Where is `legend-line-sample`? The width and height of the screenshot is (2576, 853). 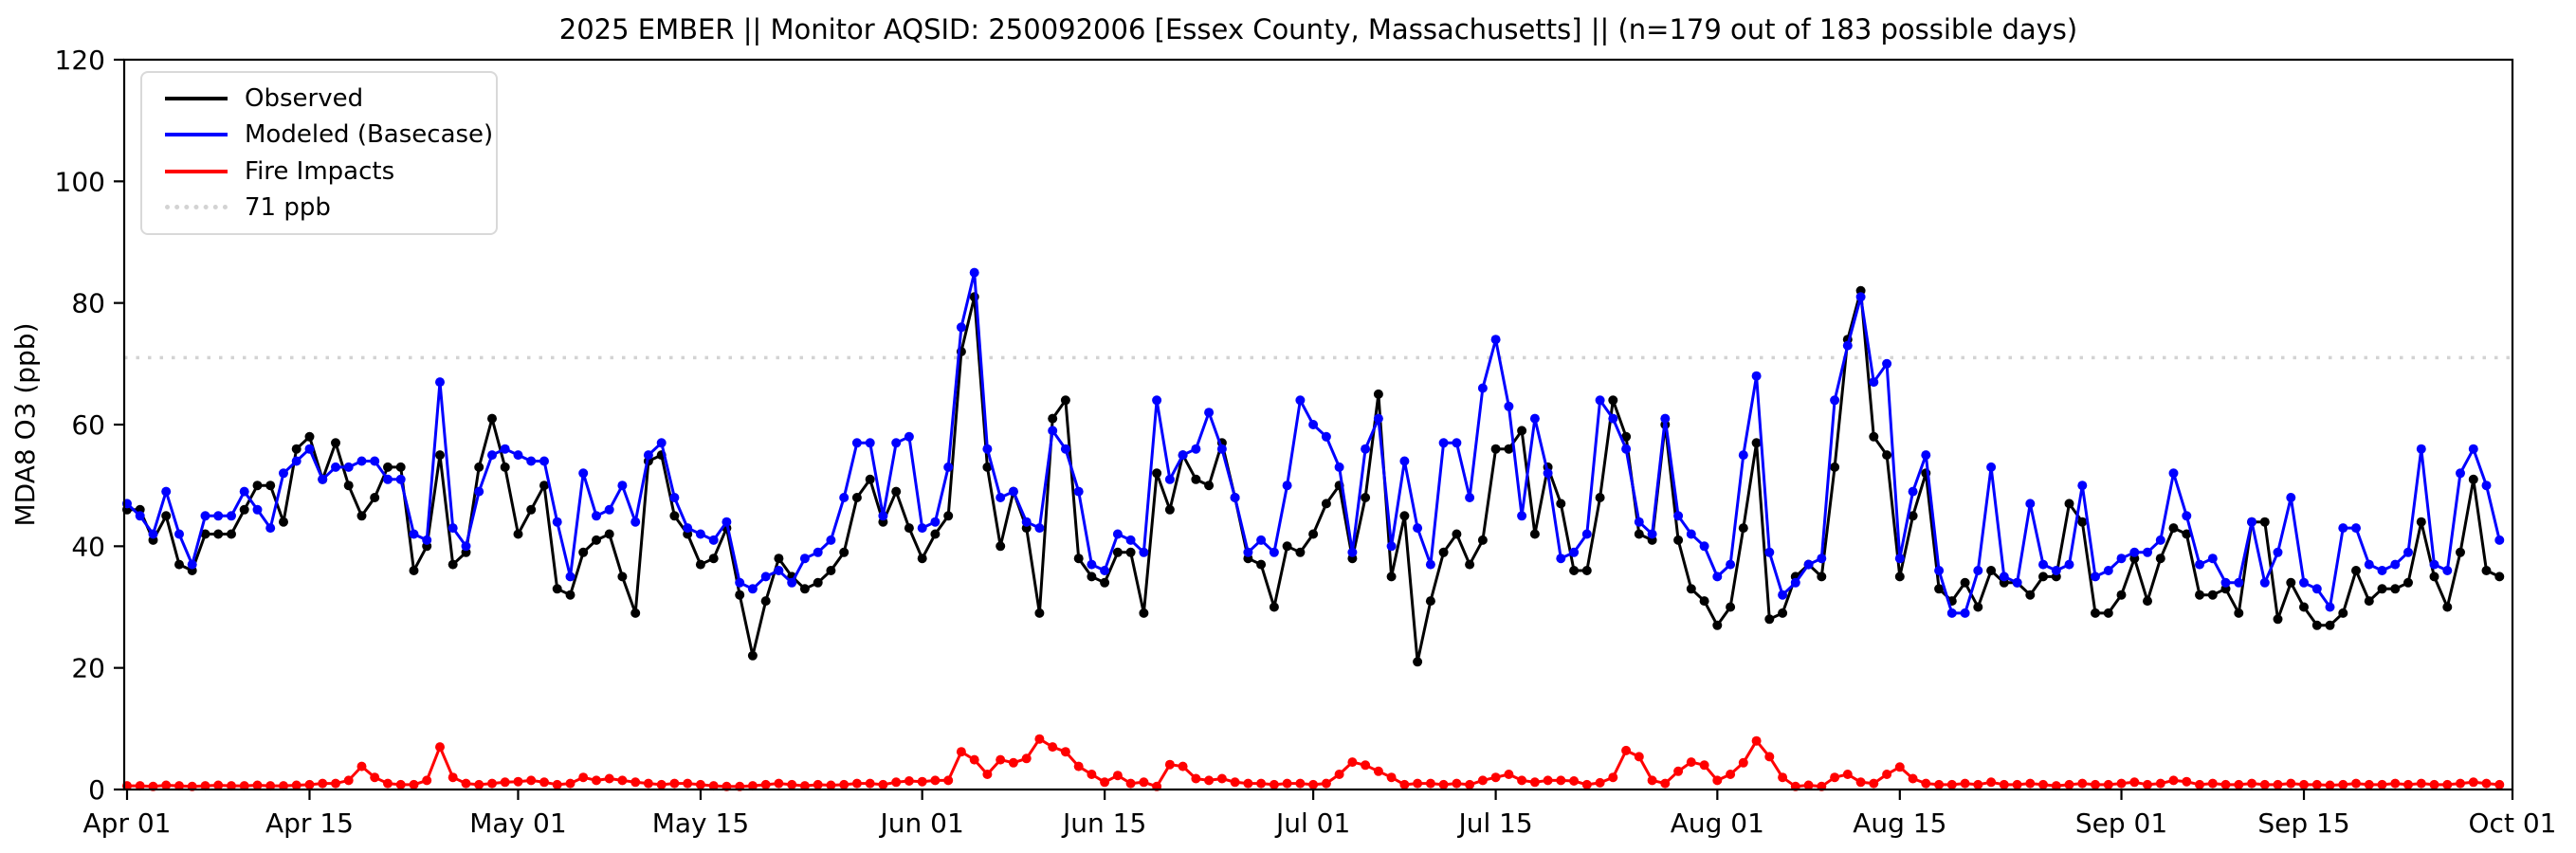
legend-line-sample is located at coordinates (196, 207).